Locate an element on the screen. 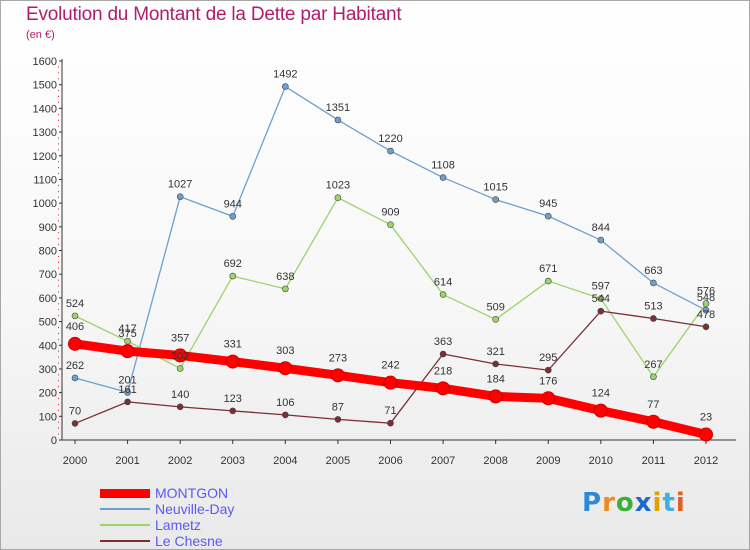 This screenshot has width=750, height=550. data-label-lametz: 576 is located at coordinates (706, 292).